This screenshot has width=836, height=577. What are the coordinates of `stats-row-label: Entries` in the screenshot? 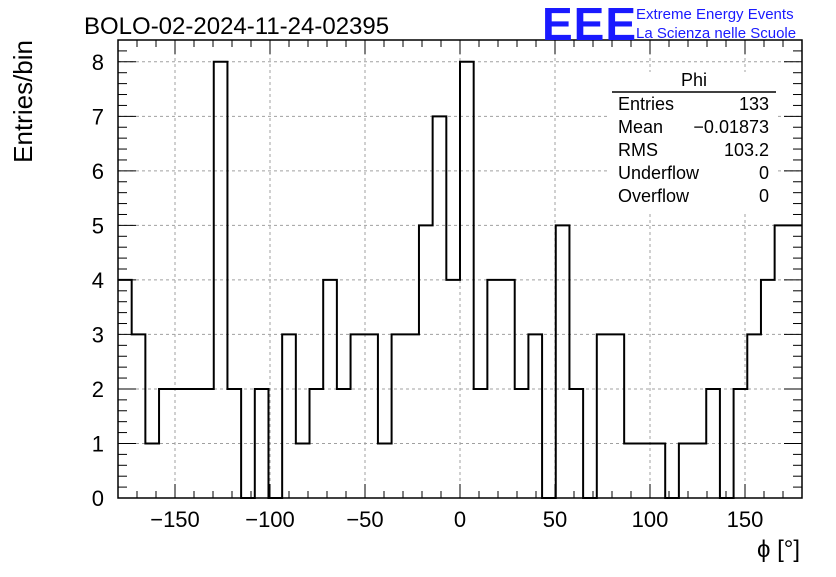 It's located at (646, 104).